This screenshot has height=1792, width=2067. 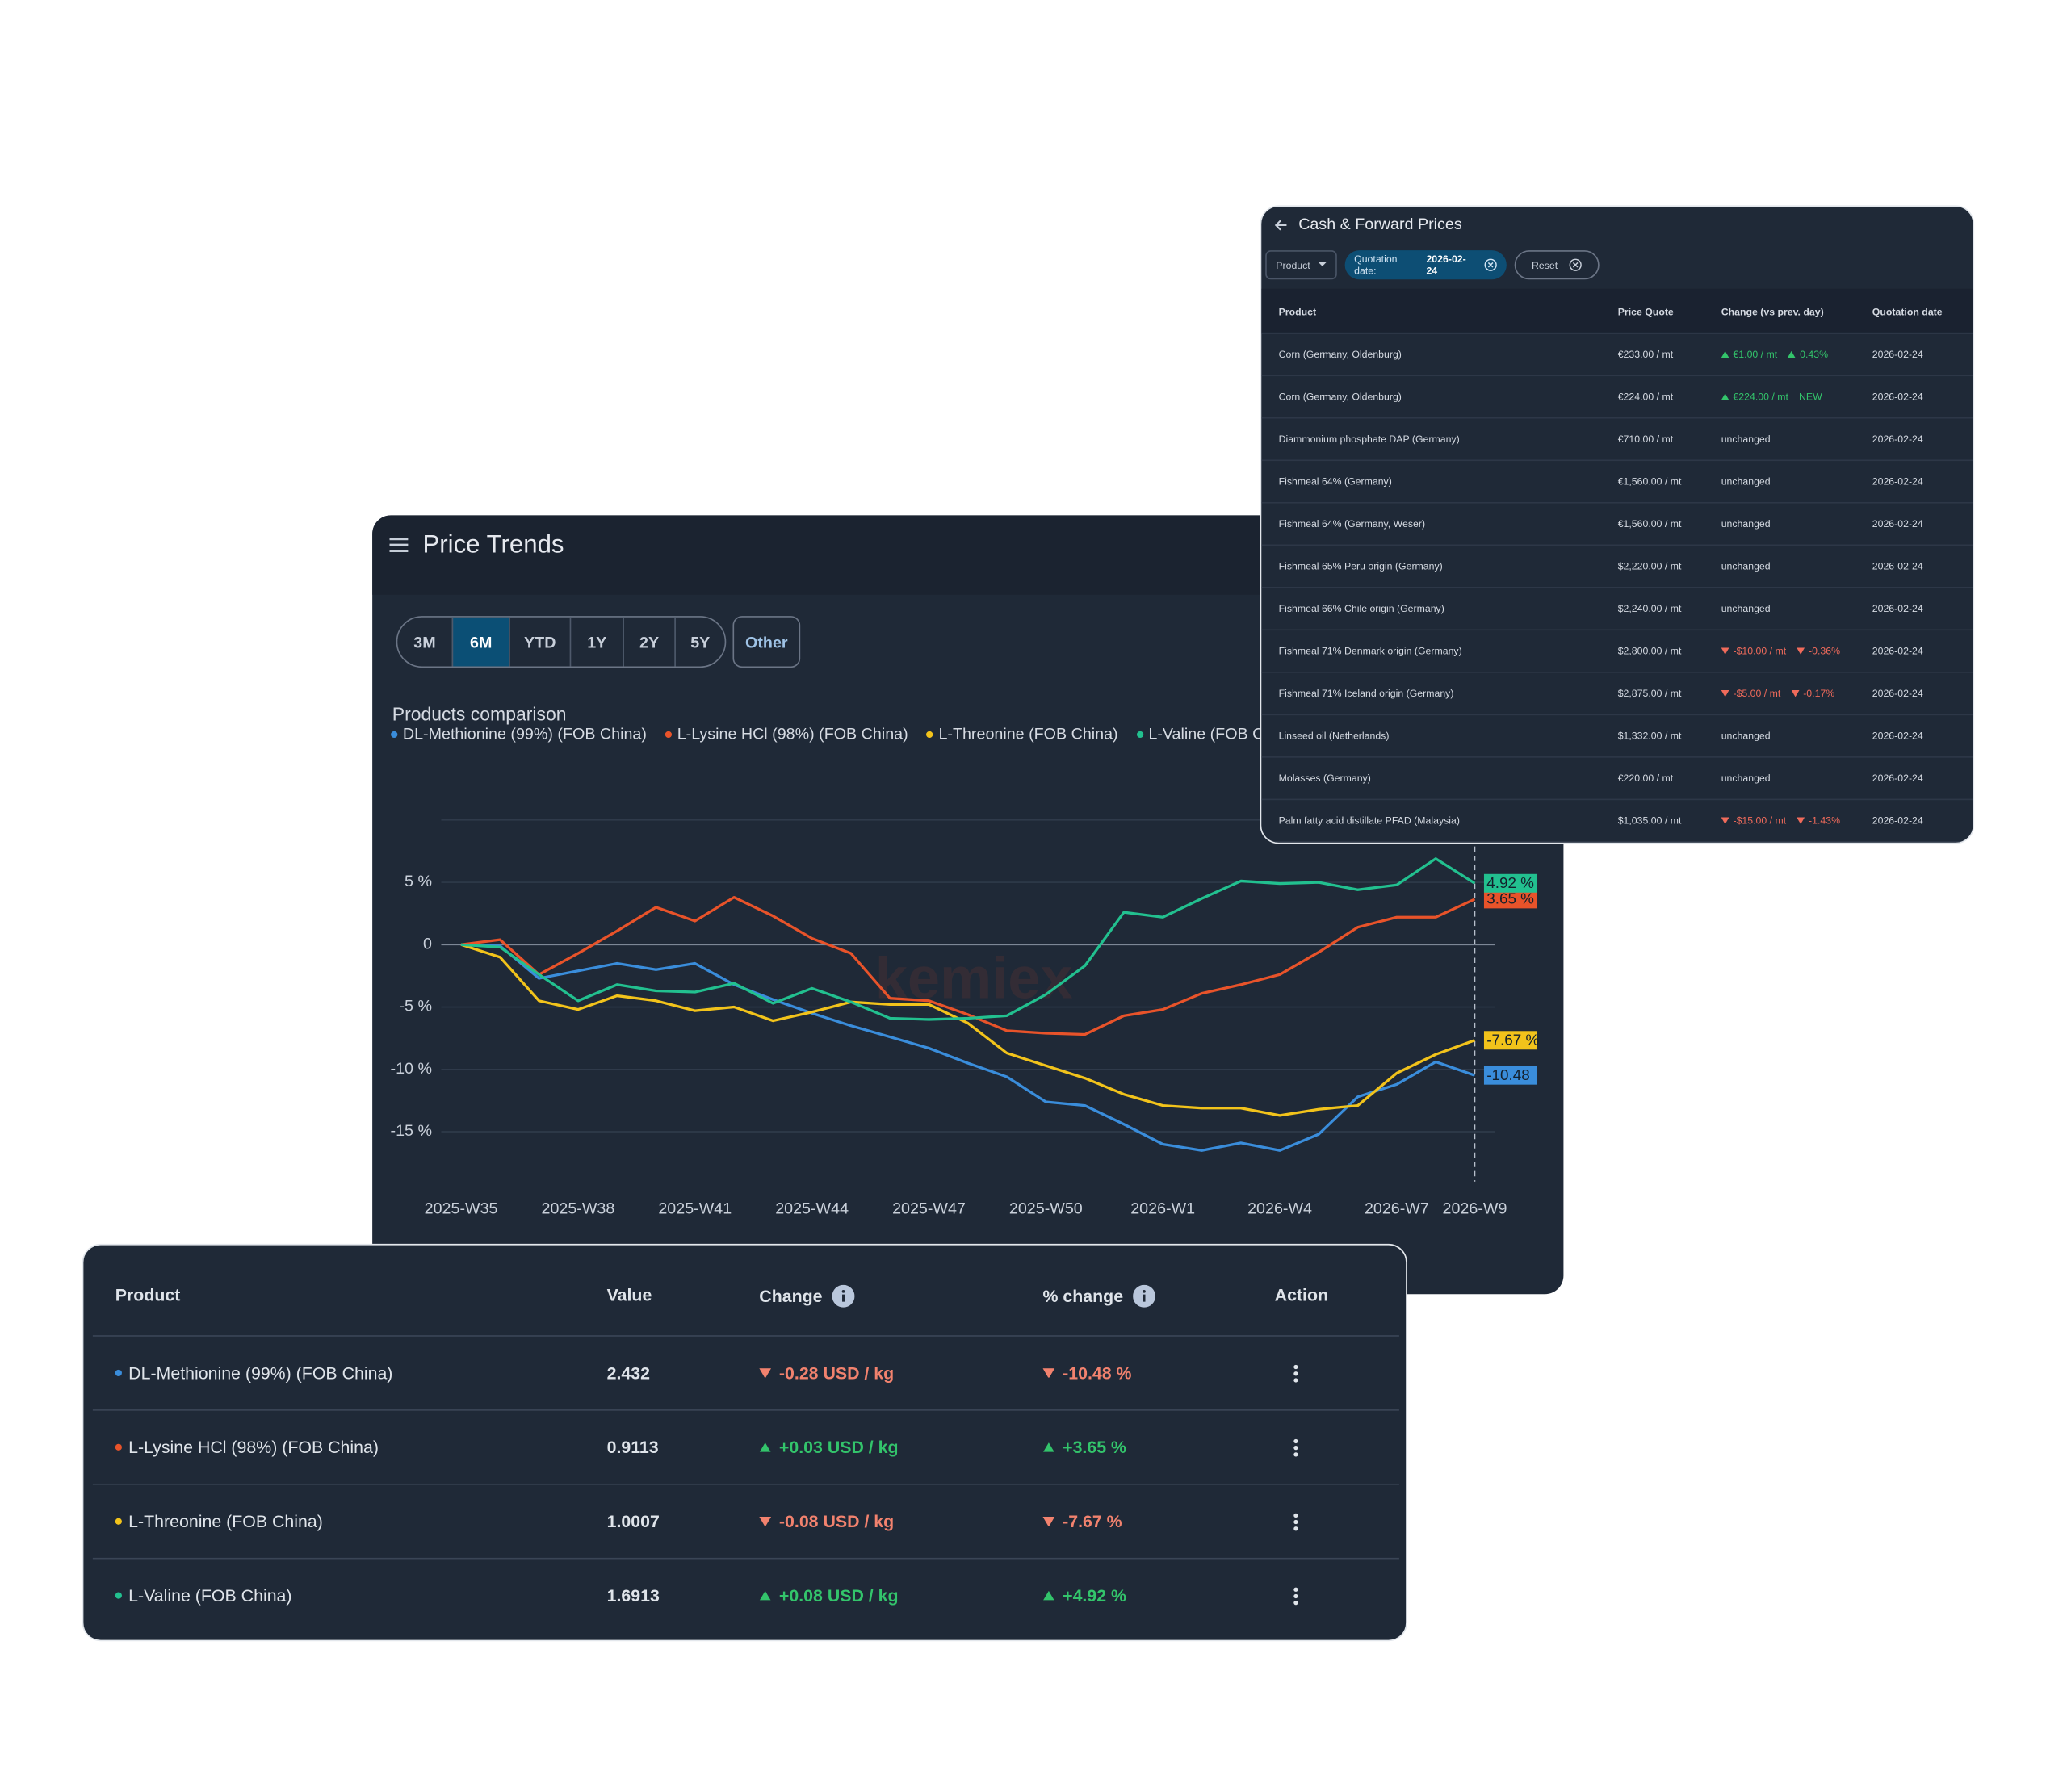 What do you see at coordinates (1510, 898) in the screenshot?
I see `end-label: 3.65 %` at bounding box center [1510, 898].